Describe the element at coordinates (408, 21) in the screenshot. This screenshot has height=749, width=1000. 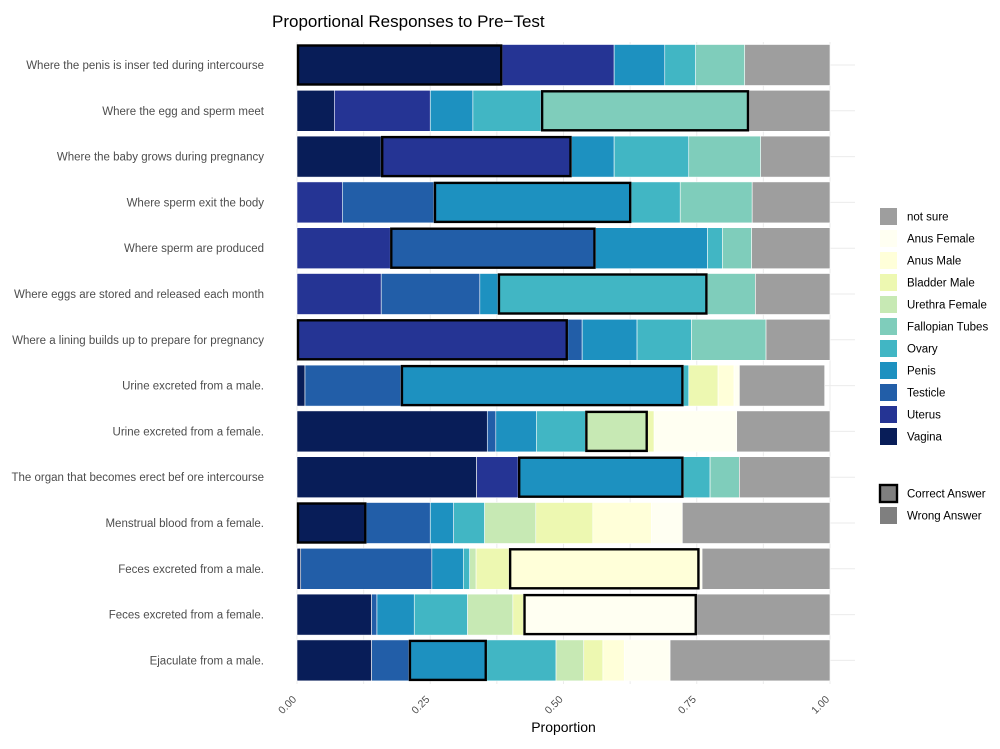
I see `chart-title: Proportional Responses to Pre−Test` at that location.